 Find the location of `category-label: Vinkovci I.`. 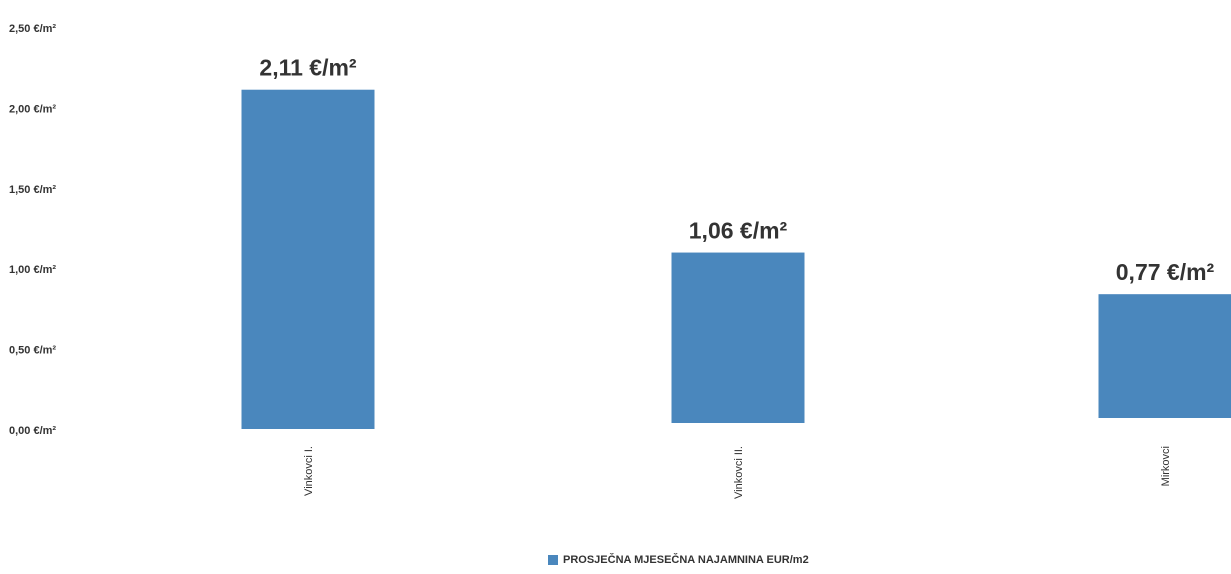

category-label: Vinkovci I. is located at coordinates (309, 471).